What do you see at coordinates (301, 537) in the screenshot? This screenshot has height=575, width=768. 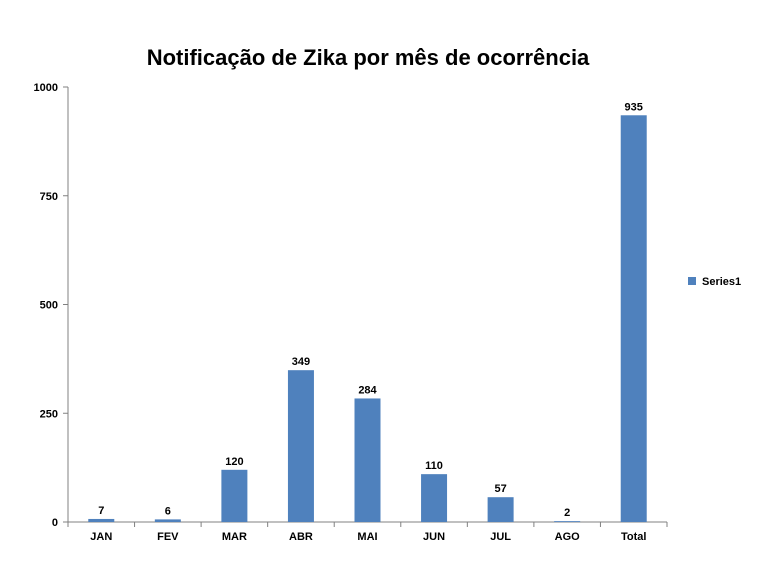 I see `x-tick-label: ABR` at bounding box center [301, 537].